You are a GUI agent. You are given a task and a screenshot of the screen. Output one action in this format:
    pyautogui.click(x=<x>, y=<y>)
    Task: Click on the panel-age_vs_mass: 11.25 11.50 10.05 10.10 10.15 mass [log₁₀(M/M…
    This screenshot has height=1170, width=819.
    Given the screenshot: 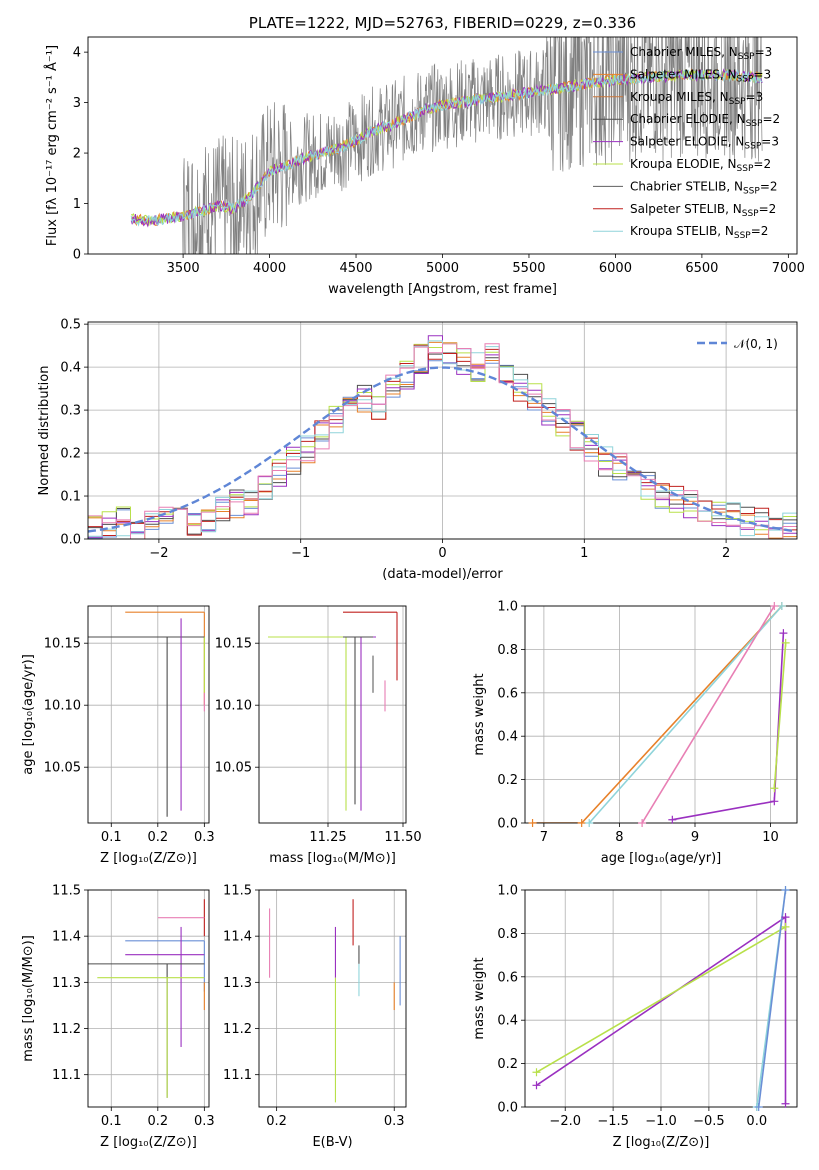 What is the action you would take?
    pyautogui.click(x=318, y=735)
    